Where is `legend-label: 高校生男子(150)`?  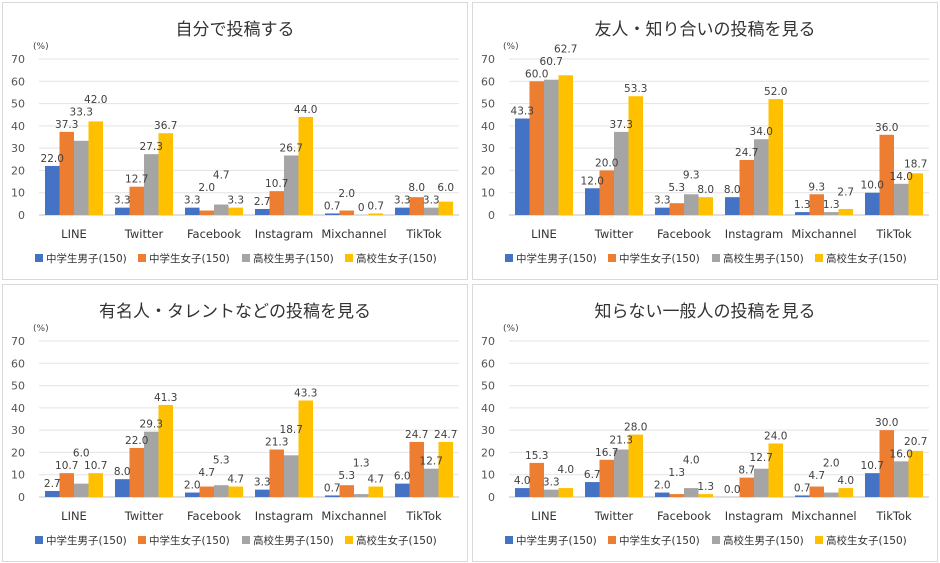
legend-label: 高校生男子(150) is located at coordinates (293, 540).